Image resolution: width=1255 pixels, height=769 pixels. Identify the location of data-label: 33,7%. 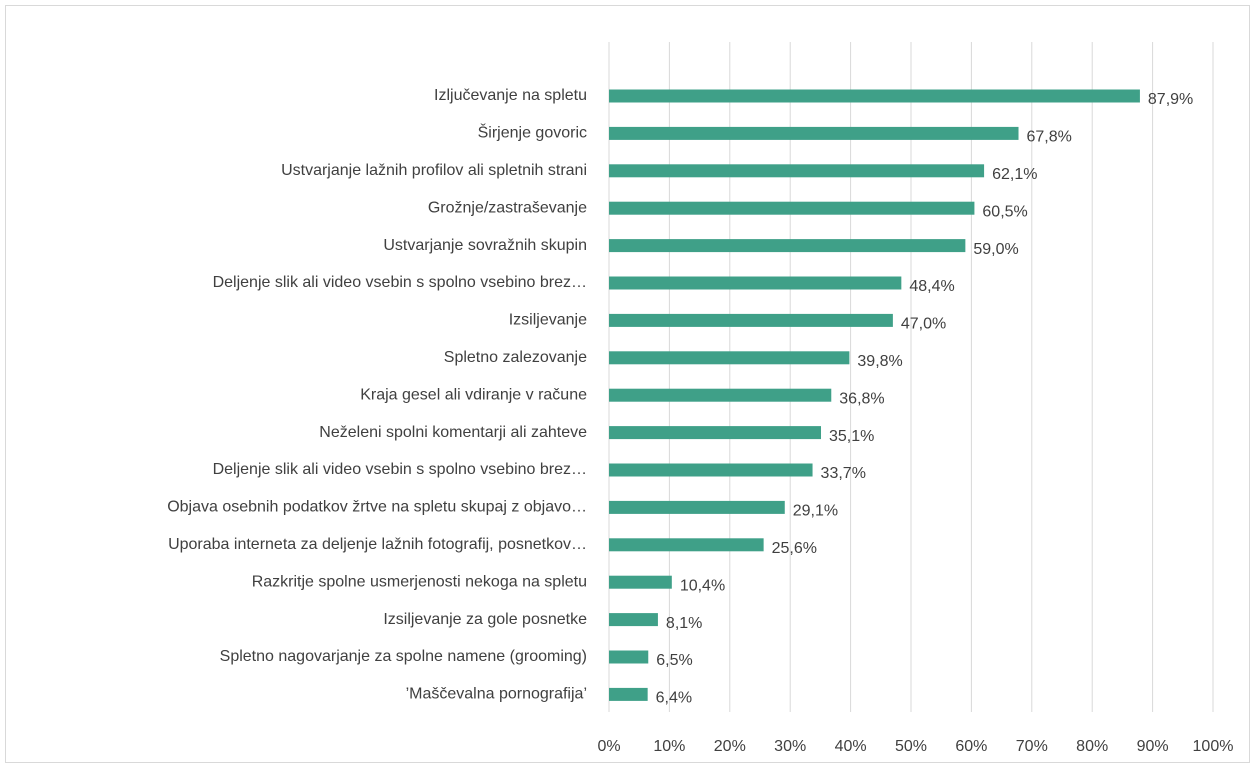
(843, 473).